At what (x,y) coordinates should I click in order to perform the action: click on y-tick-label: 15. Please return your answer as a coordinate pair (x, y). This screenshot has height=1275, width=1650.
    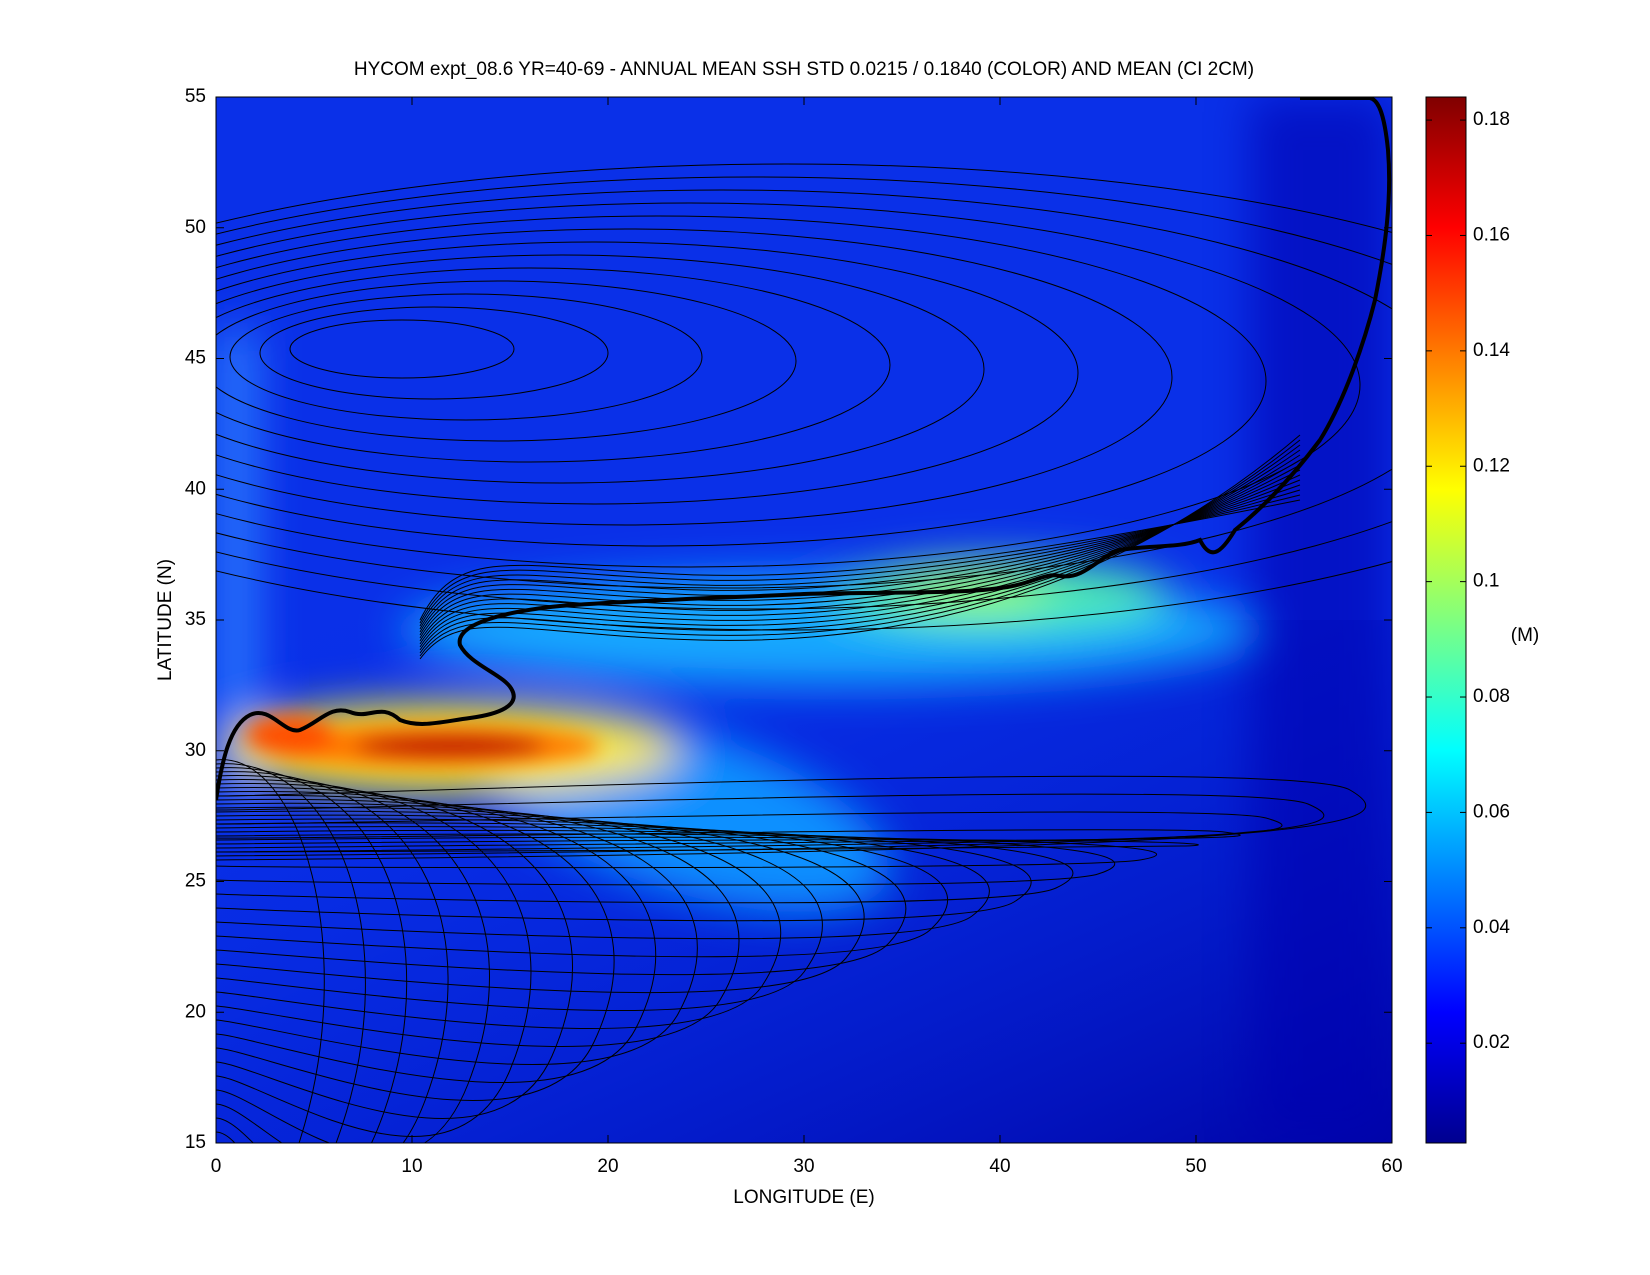
    Looking at the image, I should click on (195, 1142).